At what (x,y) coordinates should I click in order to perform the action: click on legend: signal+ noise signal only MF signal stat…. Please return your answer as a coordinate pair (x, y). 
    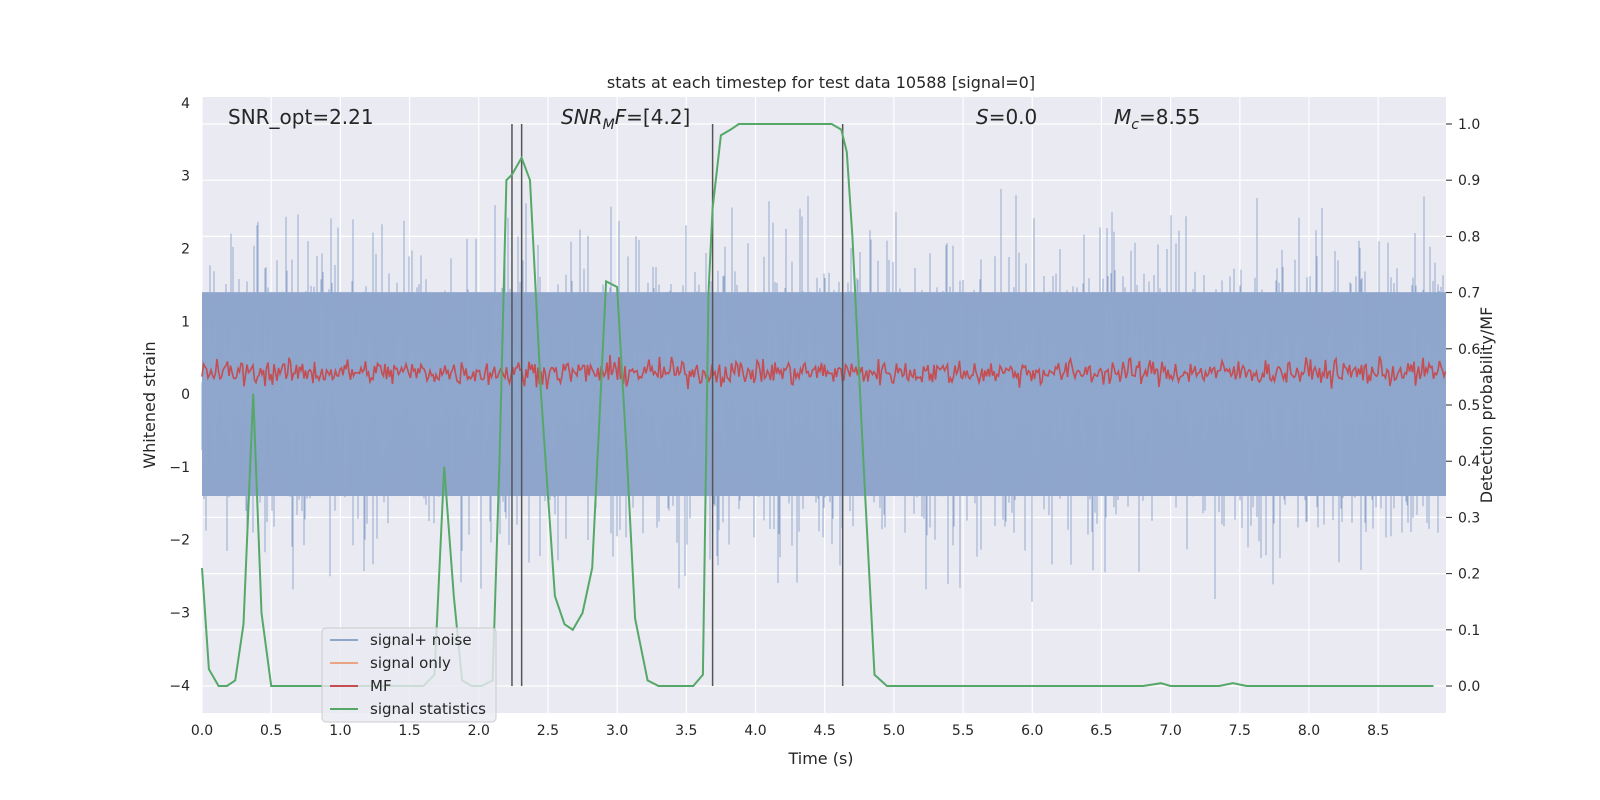
    Looking at the image, I should click on (409, 675).